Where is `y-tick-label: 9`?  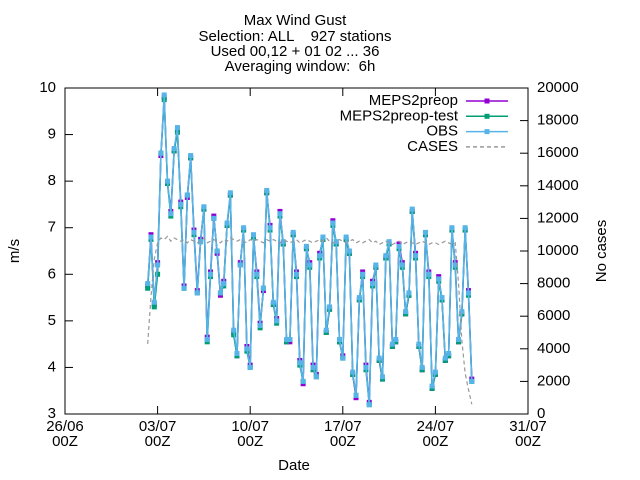
y-tick-label: 9 is located at coordinates (52, 134).